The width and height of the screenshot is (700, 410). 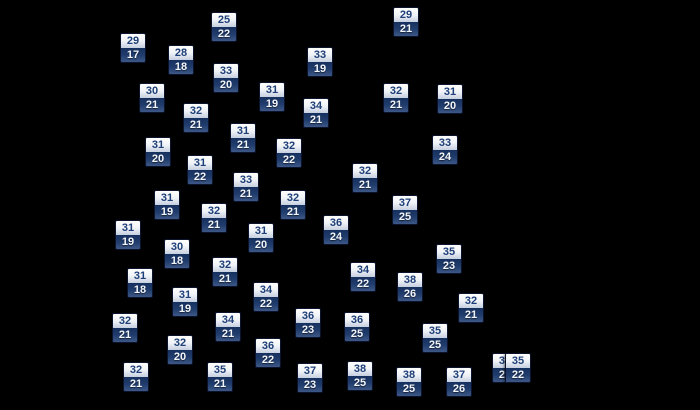 I want to click on temp-marker: 37 23, so click(x=310, y=378).